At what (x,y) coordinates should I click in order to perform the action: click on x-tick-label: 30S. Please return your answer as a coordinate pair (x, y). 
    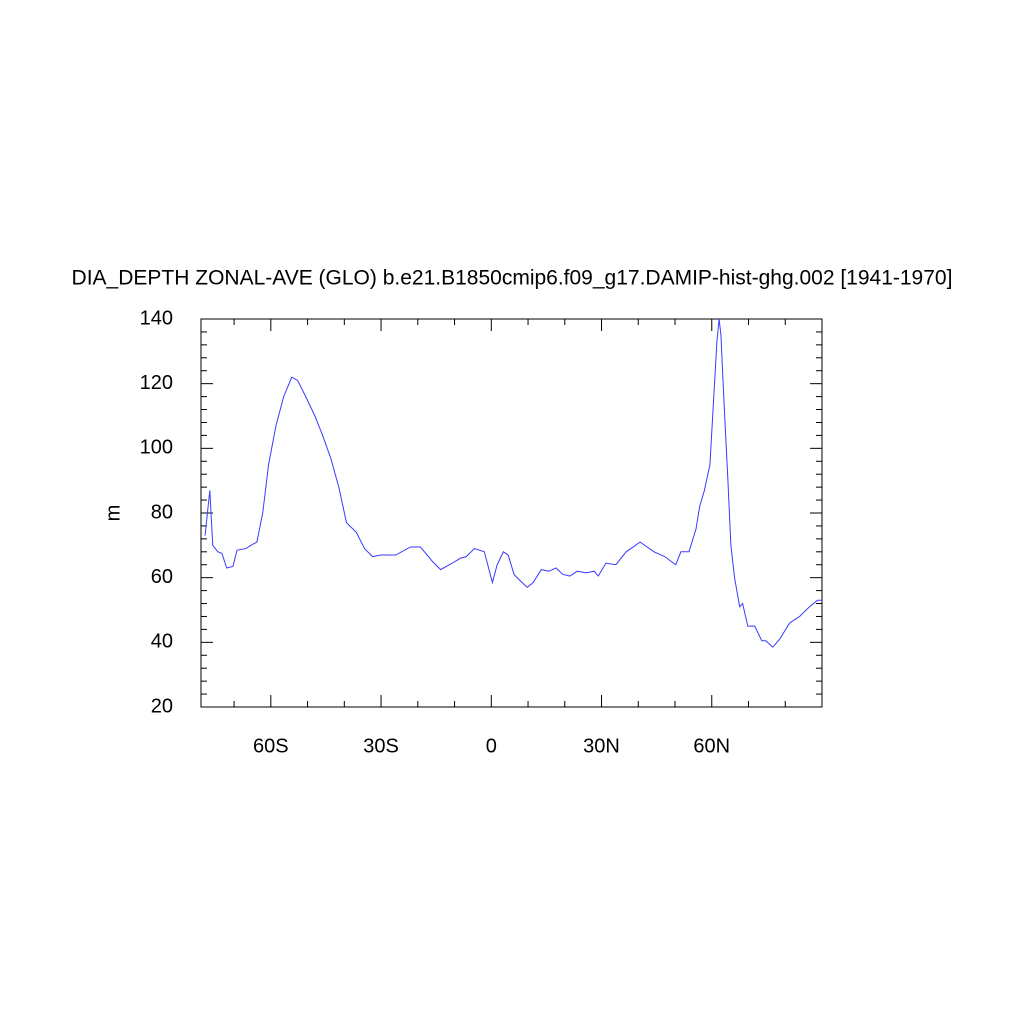
    Looking at the image, I should click on (381, 746).